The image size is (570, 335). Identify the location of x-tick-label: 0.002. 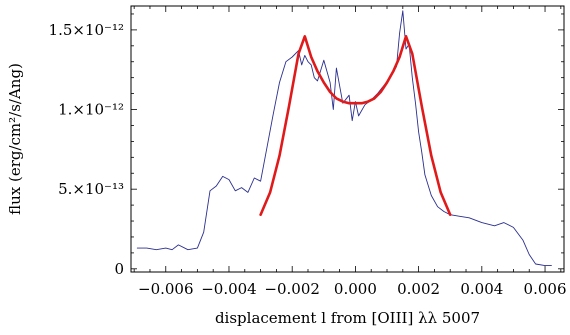
(418, 289).